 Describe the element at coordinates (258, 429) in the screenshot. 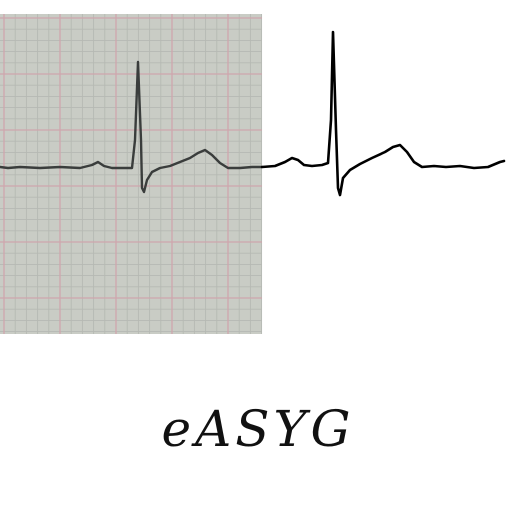

I see `logo-wordmark: eASYG` at that location.